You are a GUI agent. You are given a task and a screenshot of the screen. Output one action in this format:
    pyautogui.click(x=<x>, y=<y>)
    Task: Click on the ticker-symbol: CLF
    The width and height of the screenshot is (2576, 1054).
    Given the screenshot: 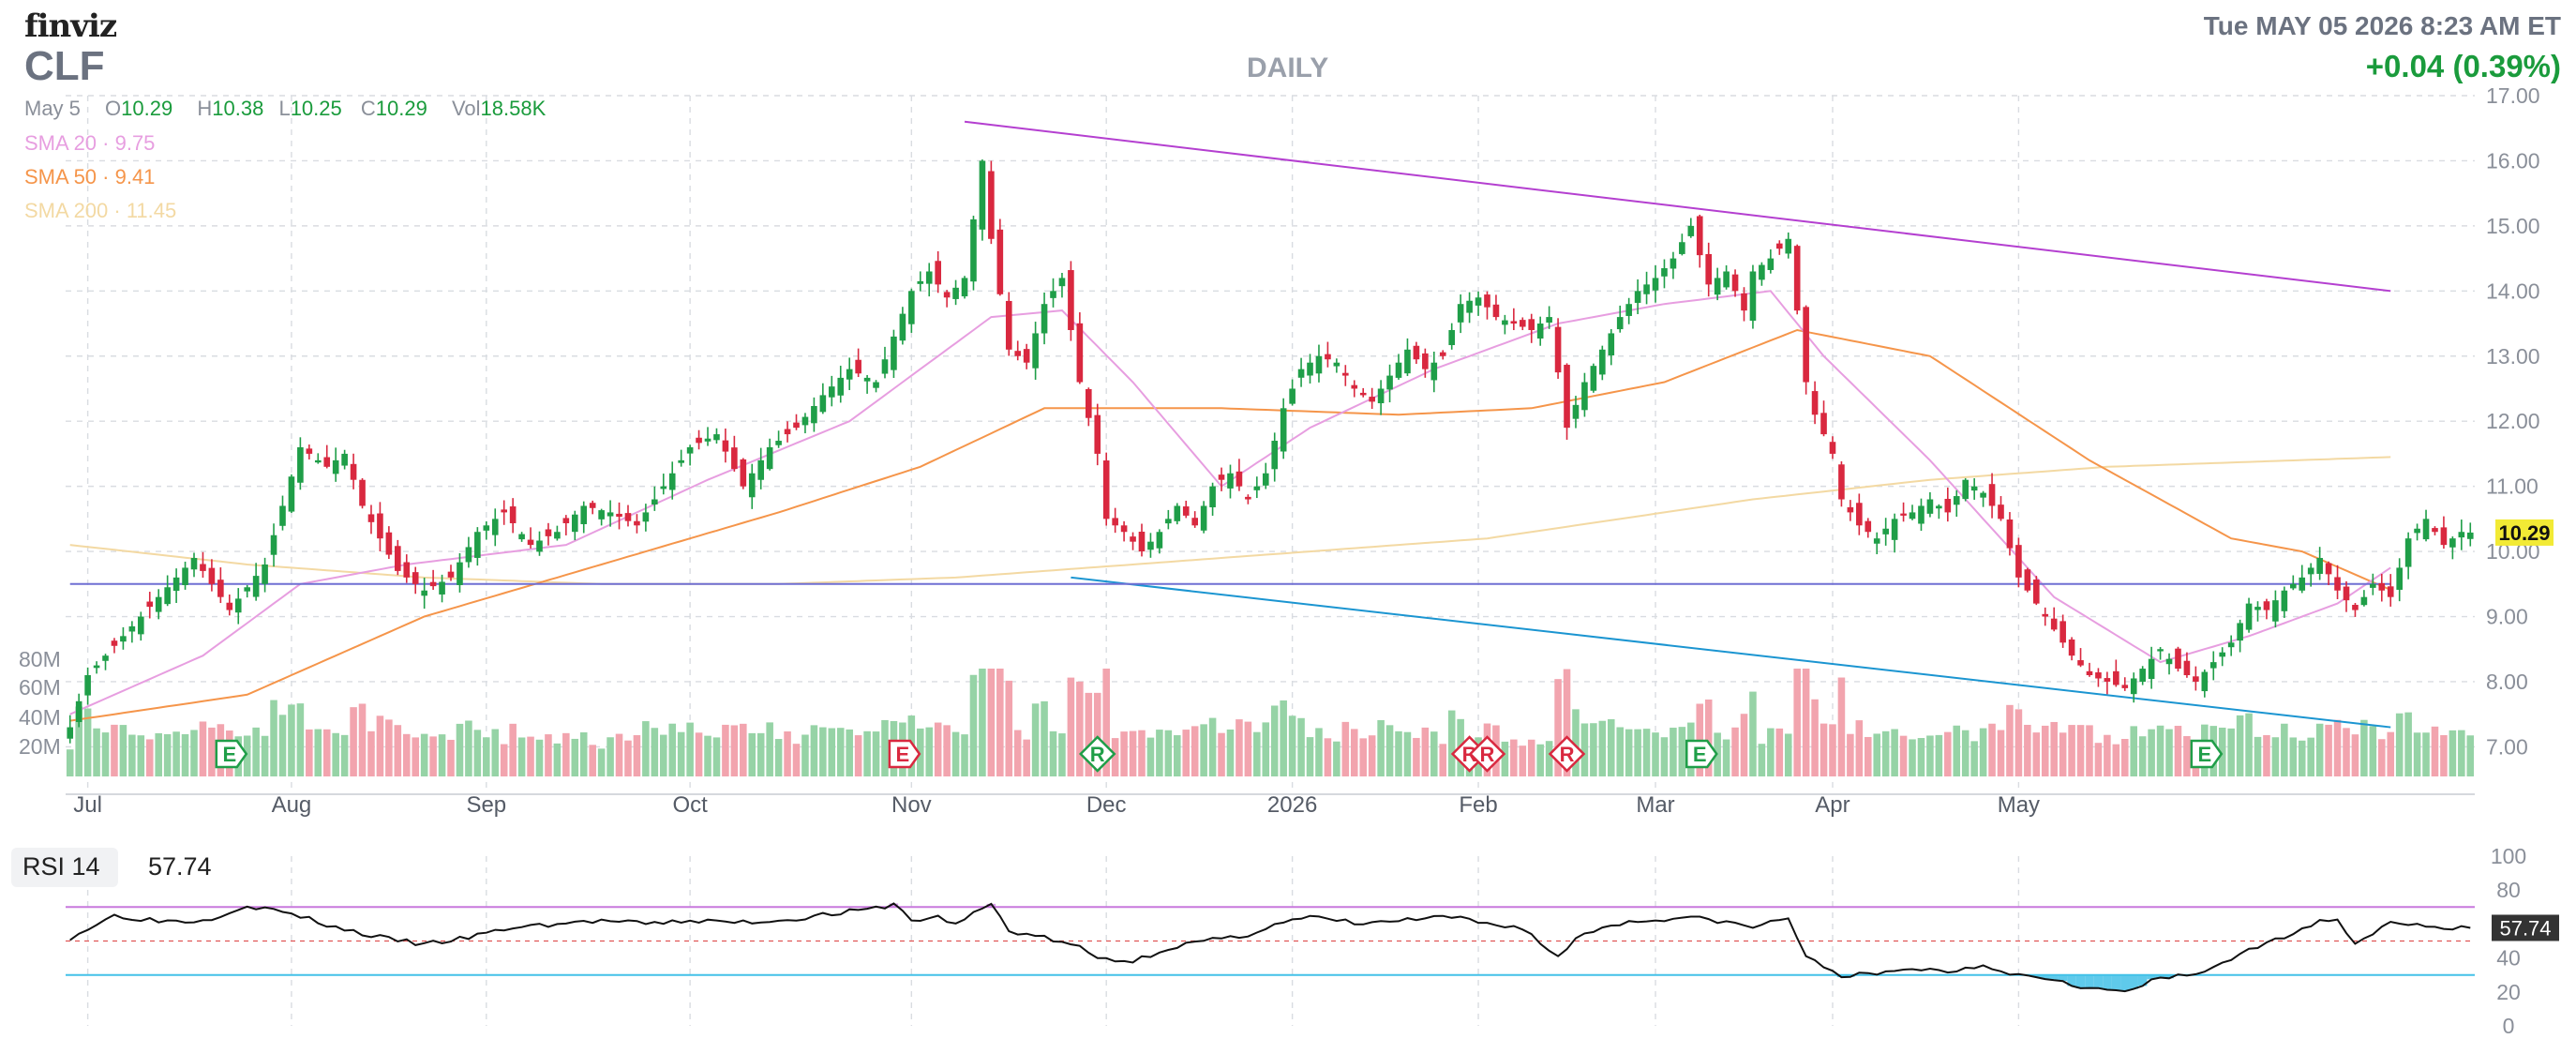 What is the action you would take?
    pyautogui.click(x=64, y=66)
    